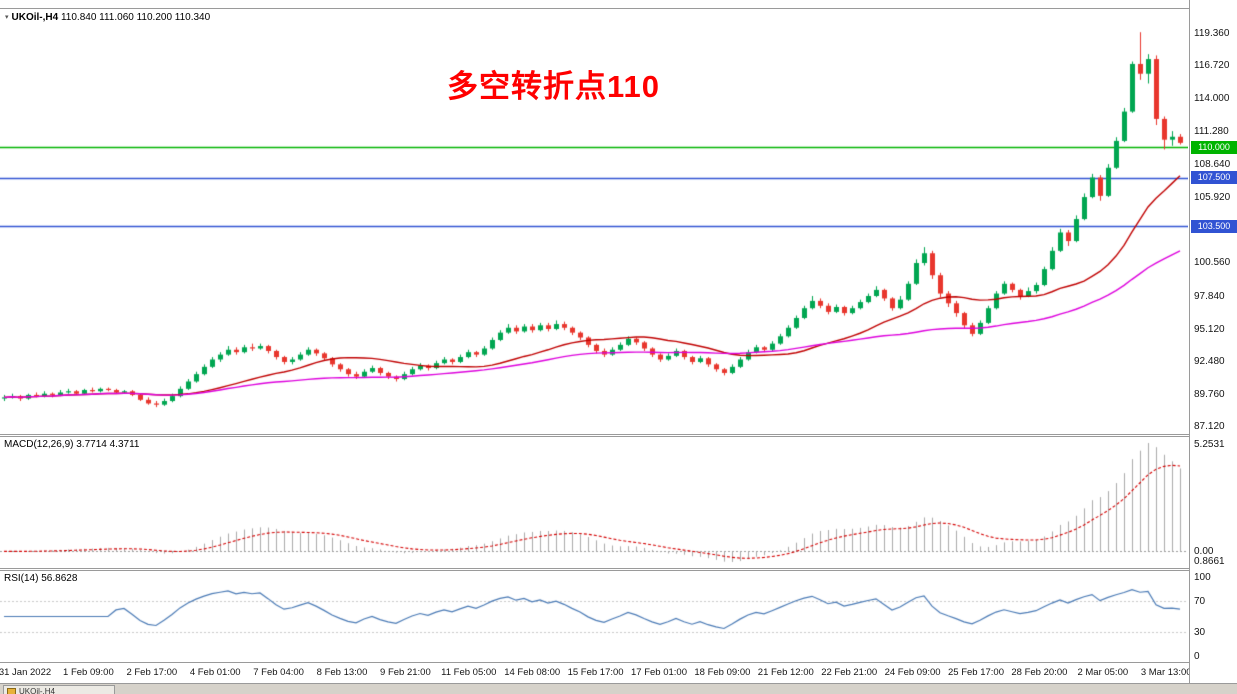 Image resolution: width=1237 pixels, height=694 pixels. I want to click on rsi-panel: RSI(14) 56.8628, so click(594, 616).